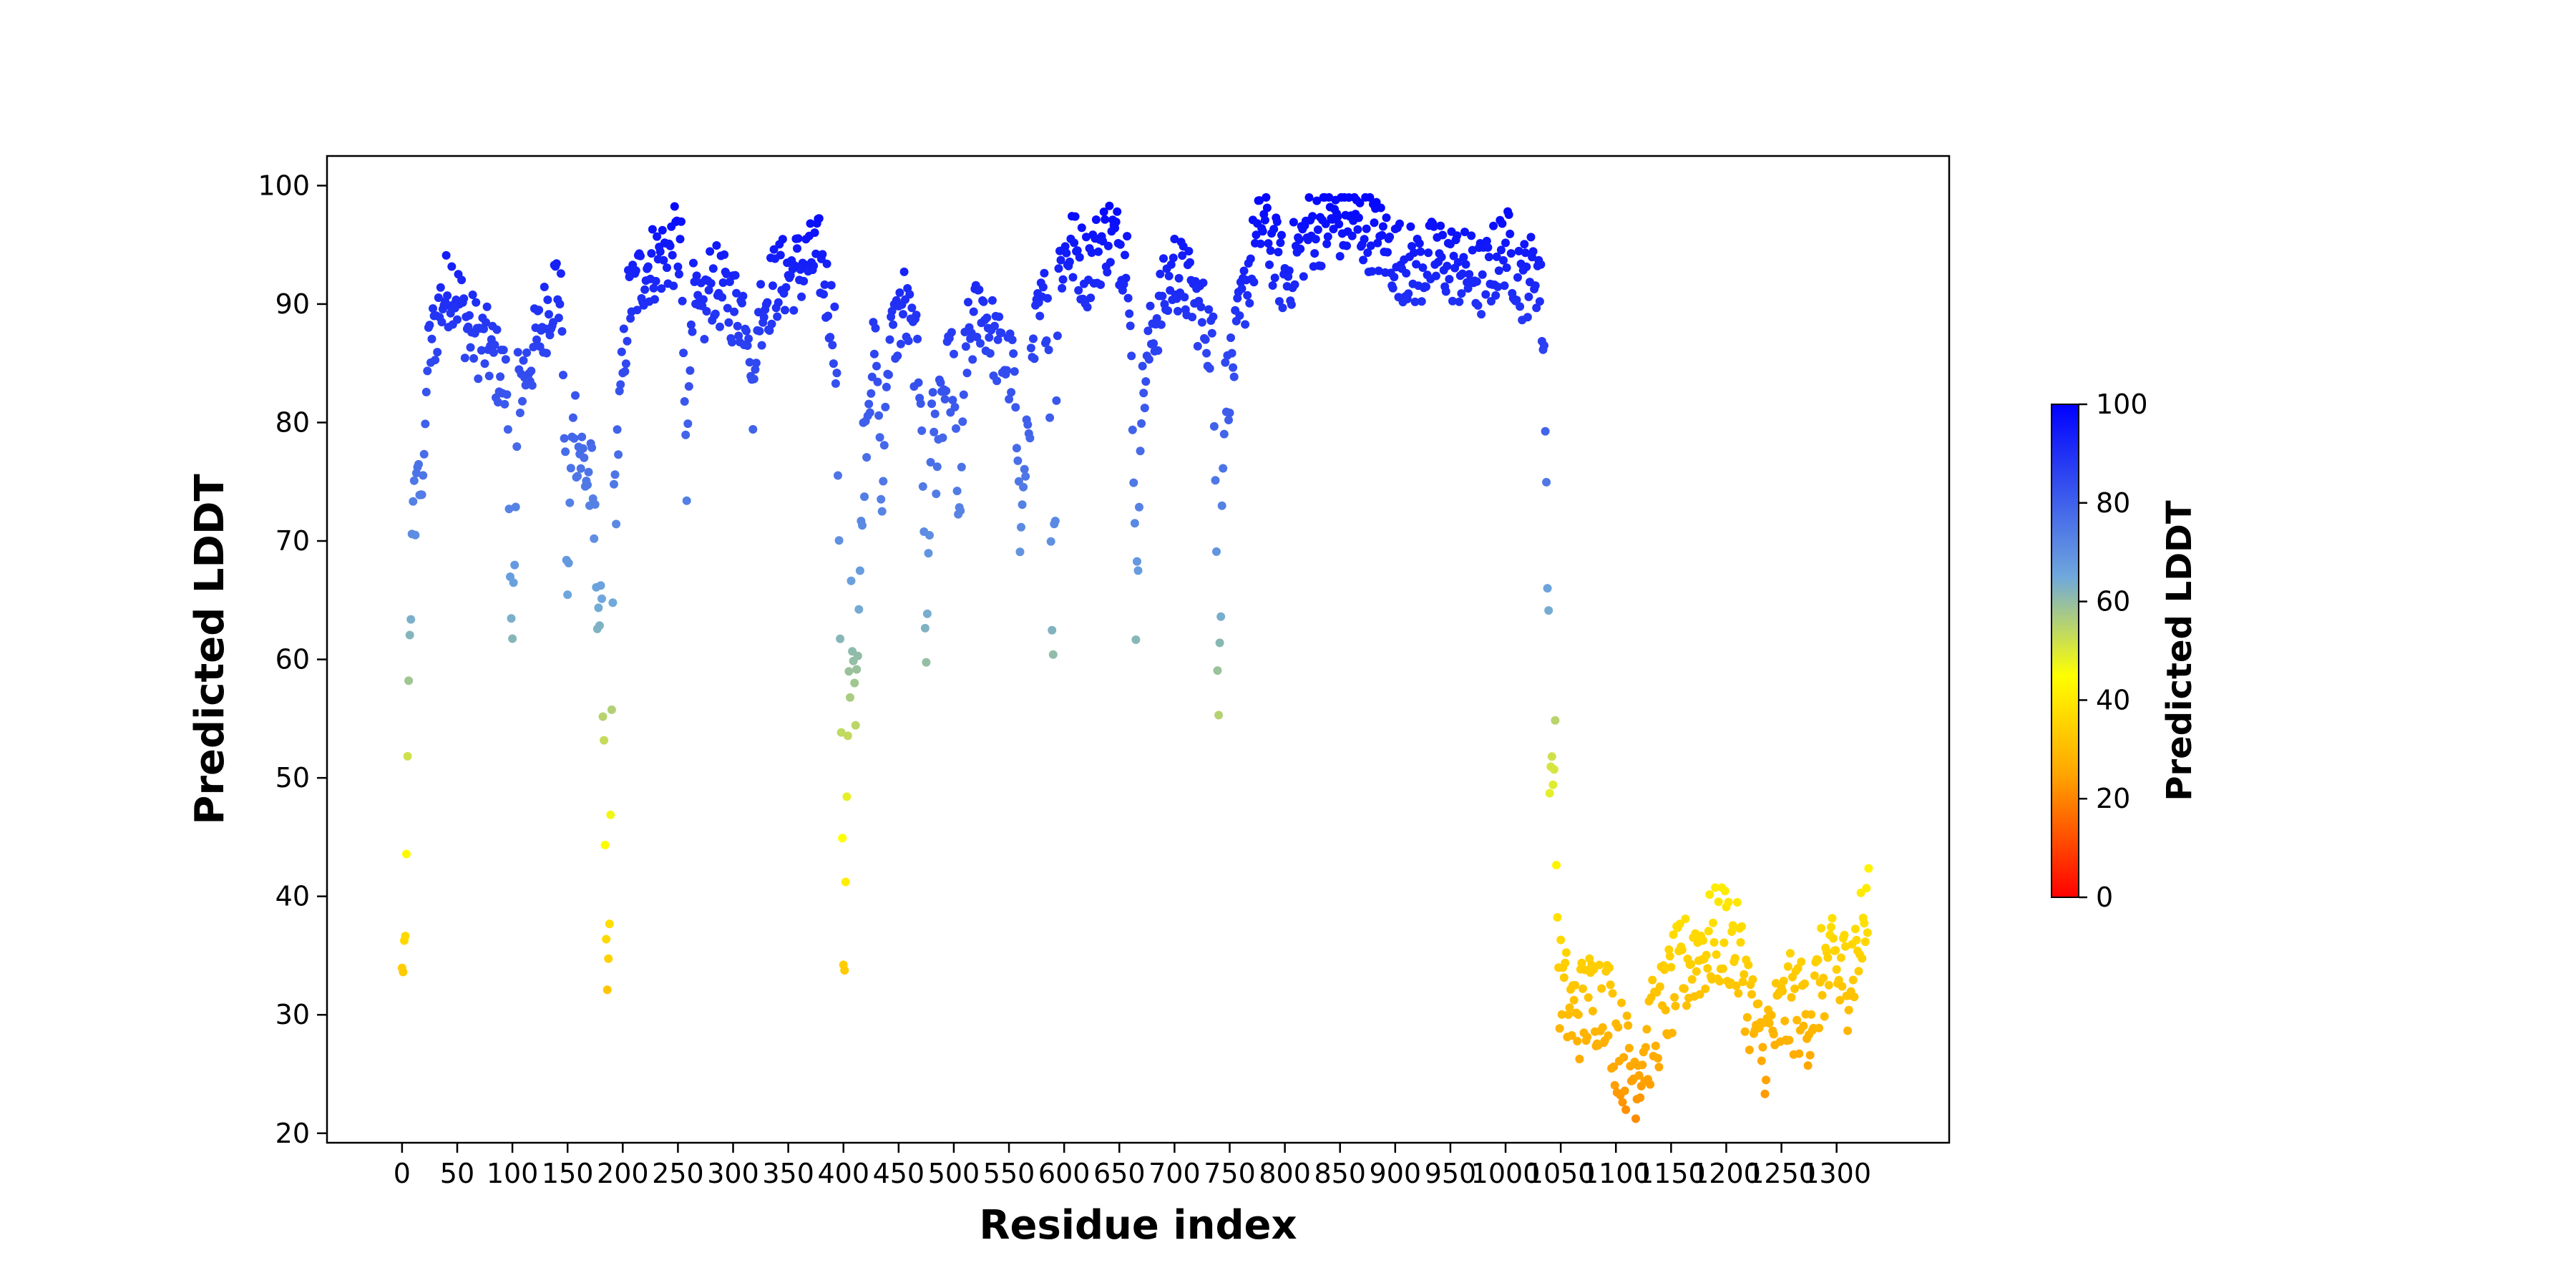 The image size is (2576, 1288). What do you see at coordinates (292, 659) in the screenshot?
I see `y-axis: 20 30 40 50 60 70 80 90 100` at bounding box center [292, 659].